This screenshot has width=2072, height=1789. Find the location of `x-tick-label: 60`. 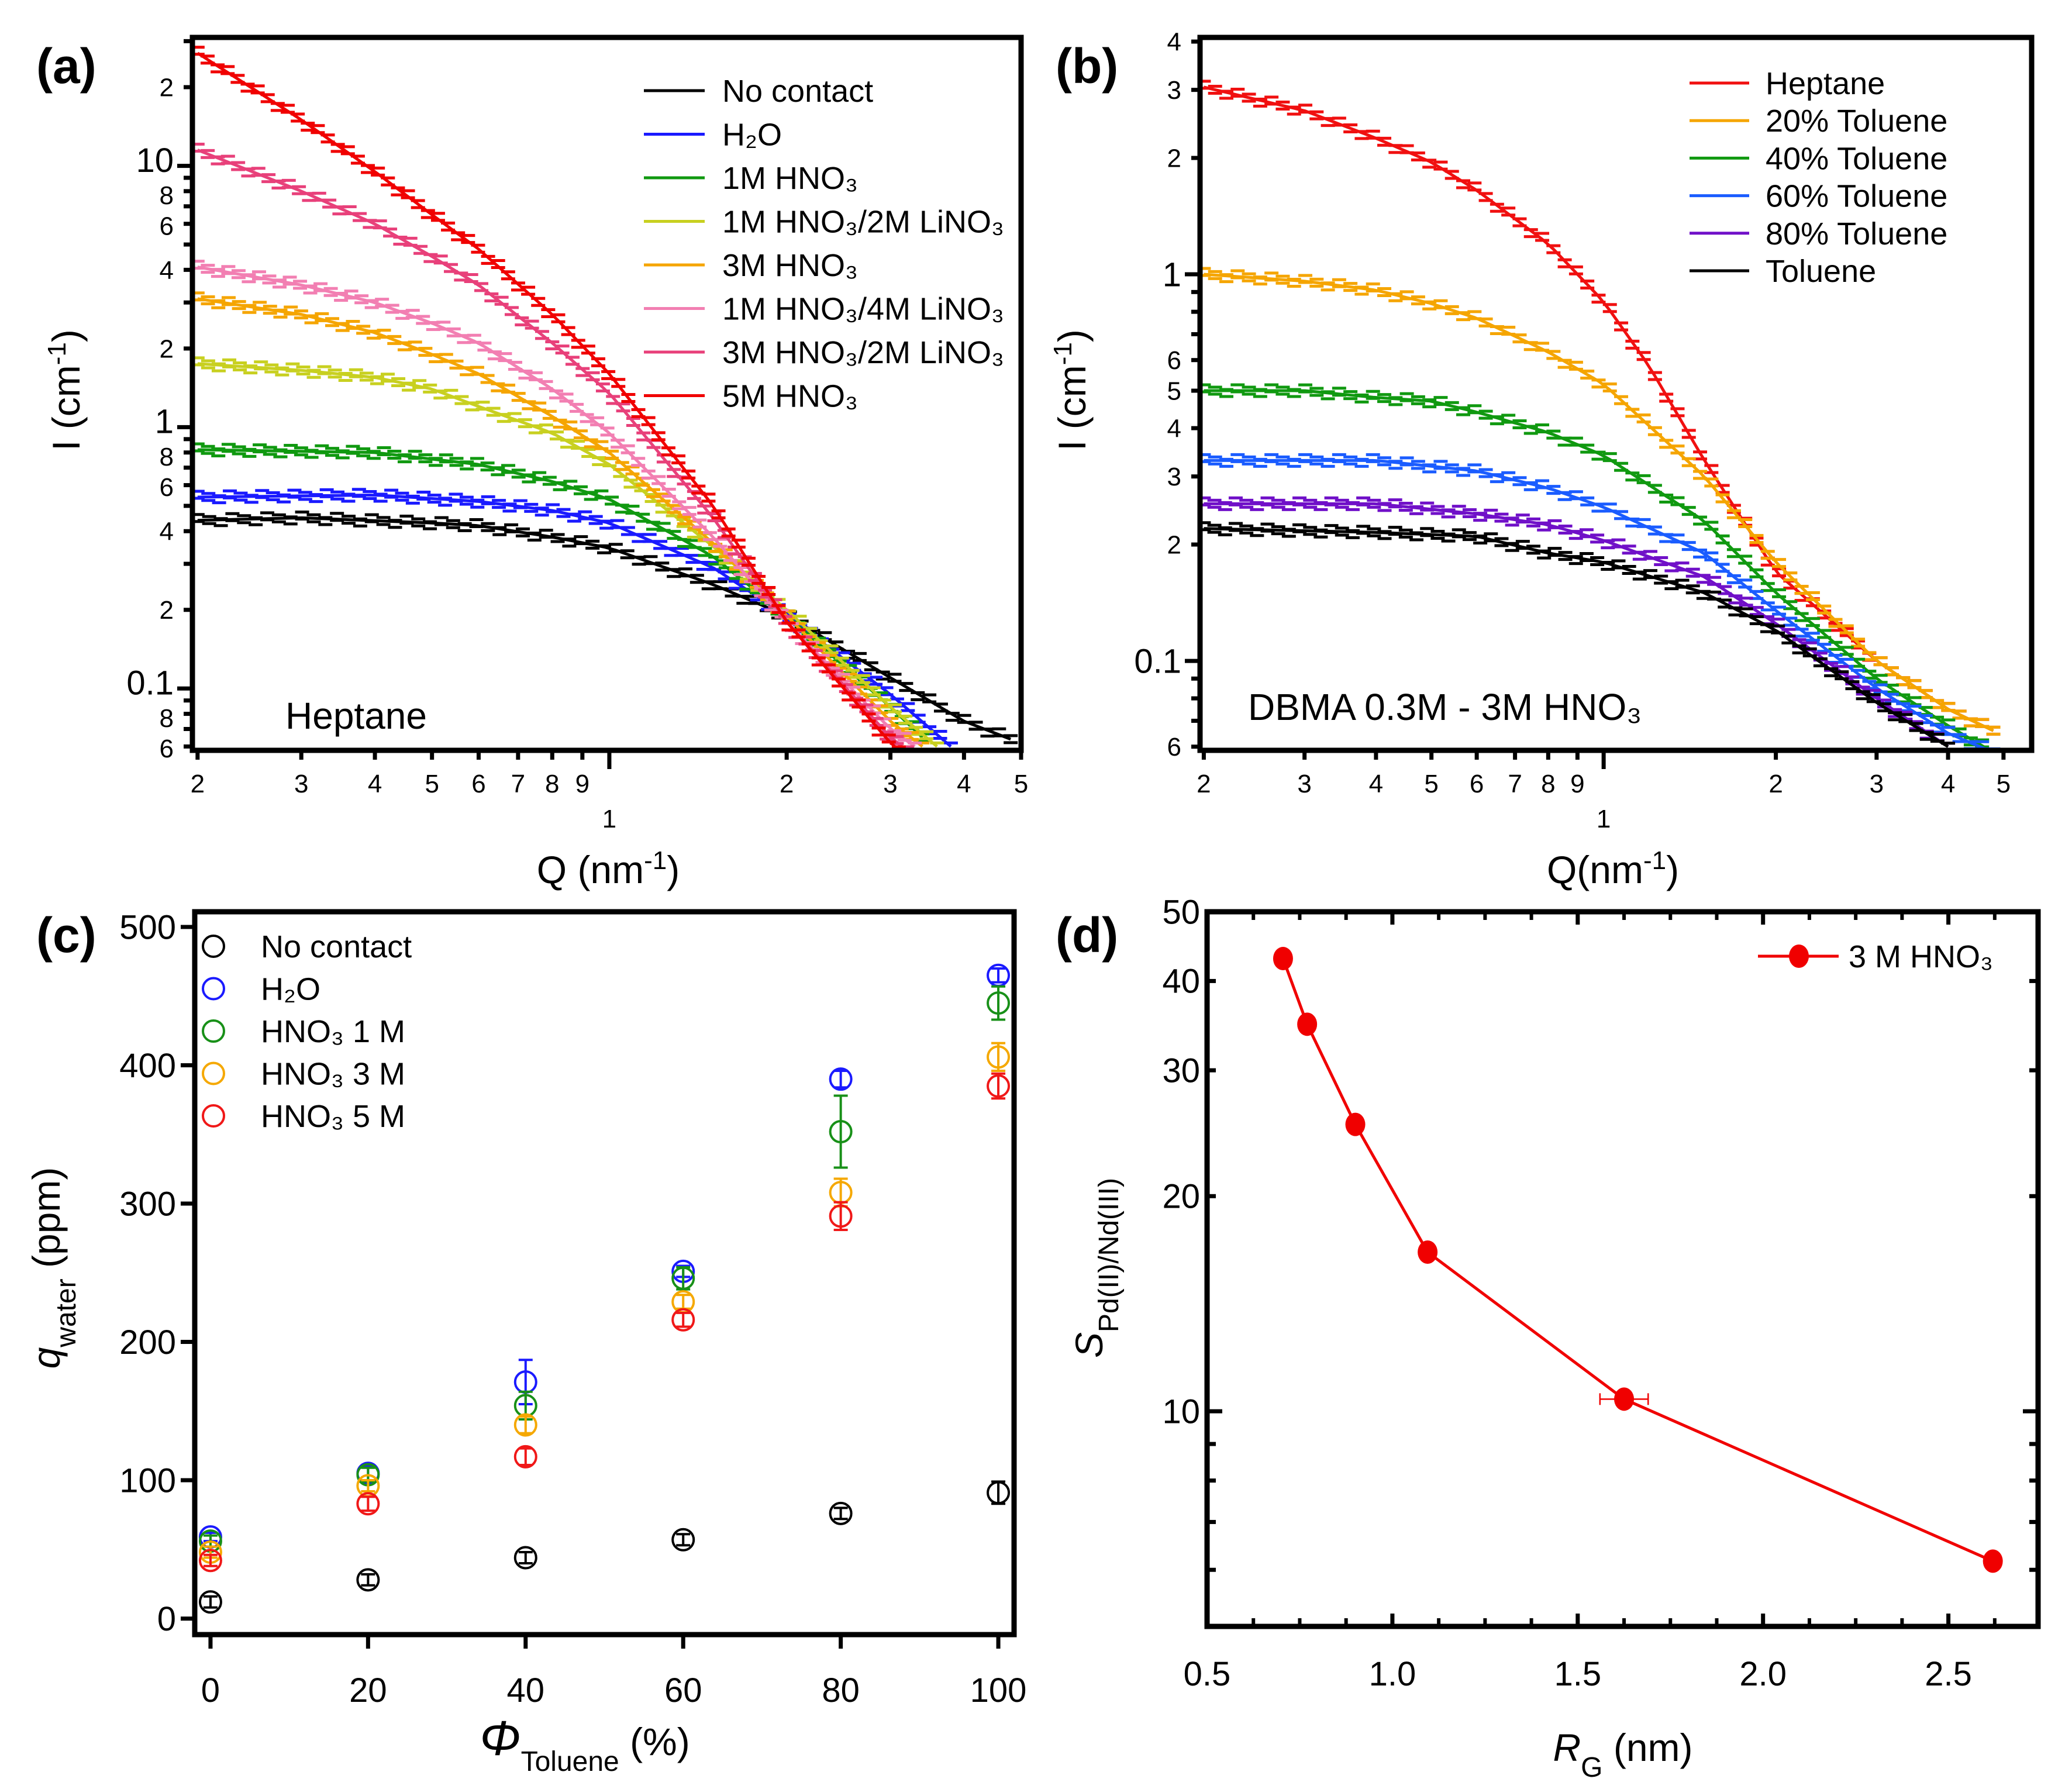

x-tick-label: 60 is located at coordinates (683, 1690).